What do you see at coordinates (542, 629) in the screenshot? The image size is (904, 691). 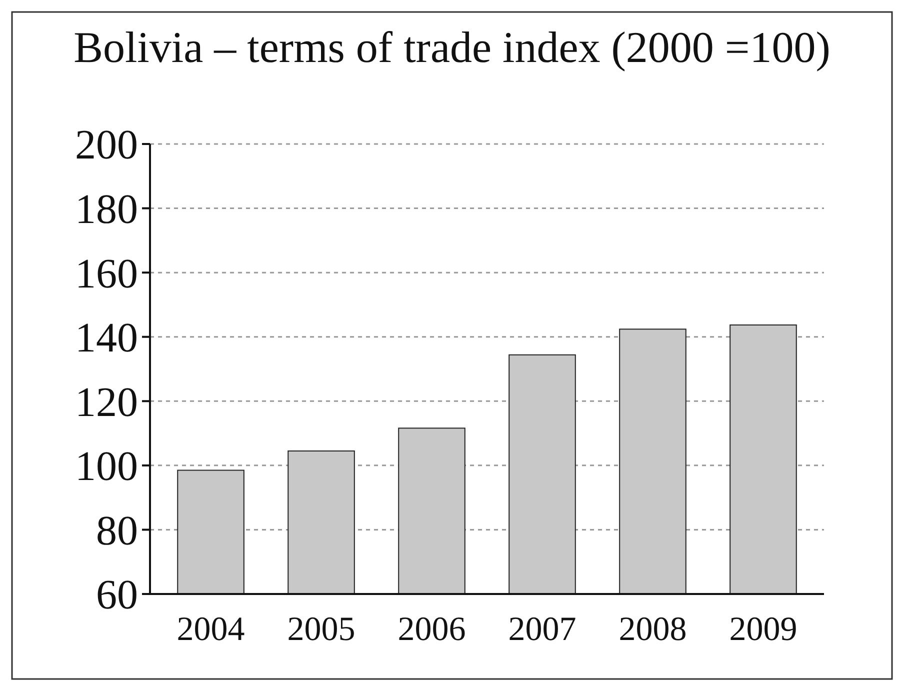 I see `x-tick-label: 2007` at bounding box center [542, 629].